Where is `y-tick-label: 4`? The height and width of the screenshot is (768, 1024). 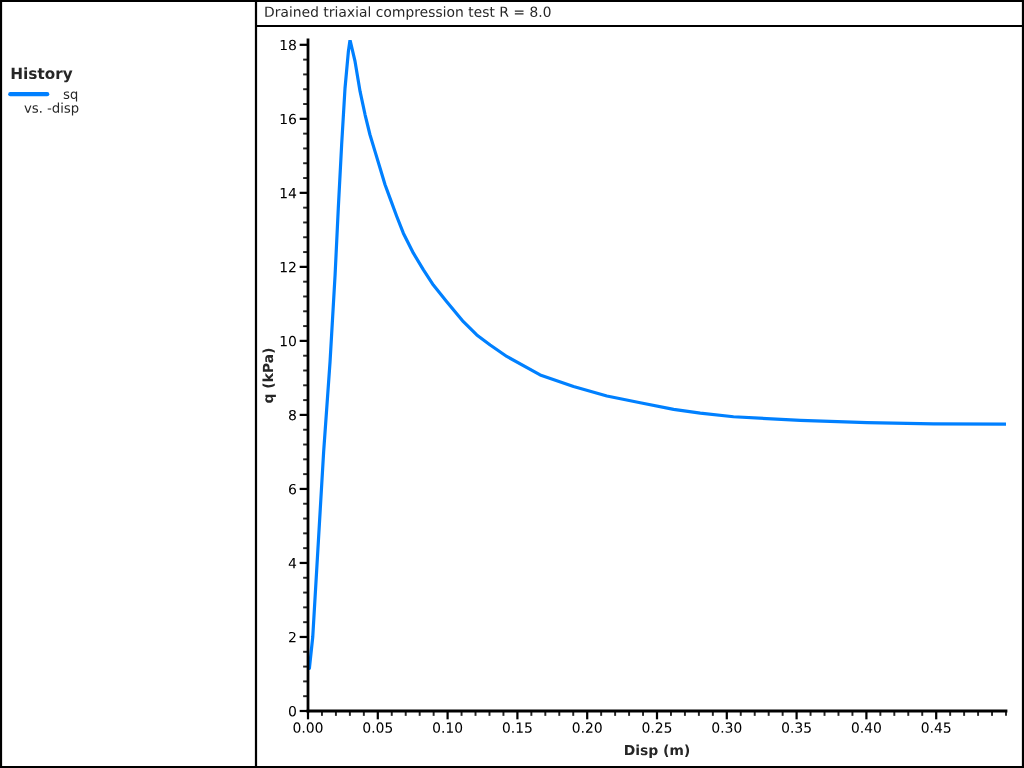 y-tick-label: 4 is located at coordinates (292, 563).